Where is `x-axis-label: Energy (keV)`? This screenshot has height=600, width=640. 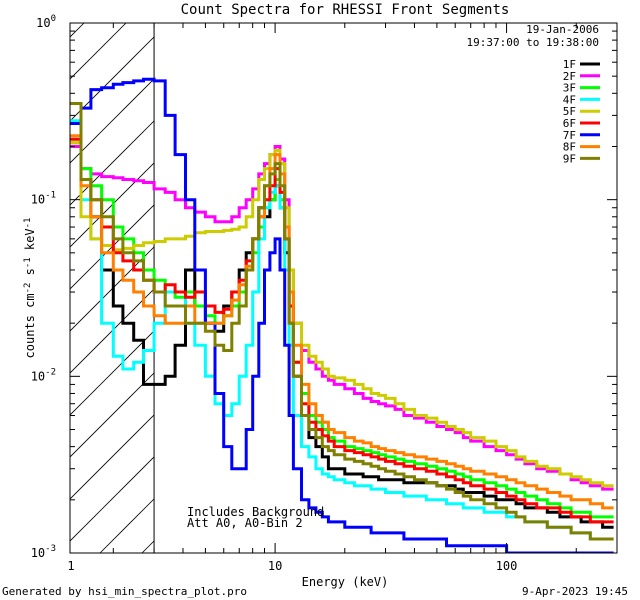 x-axis-label: Energy (keV) is located at coordinates (345, 582).